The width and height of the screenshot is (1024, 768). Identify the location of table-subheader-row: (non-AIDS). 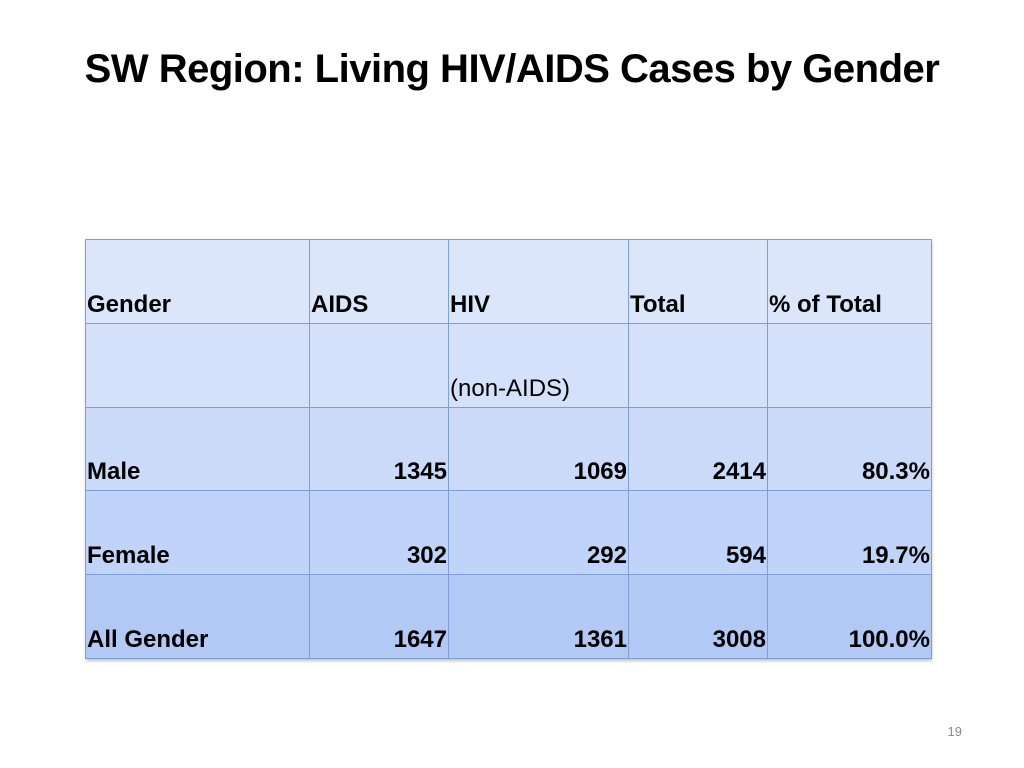
(508, 365).